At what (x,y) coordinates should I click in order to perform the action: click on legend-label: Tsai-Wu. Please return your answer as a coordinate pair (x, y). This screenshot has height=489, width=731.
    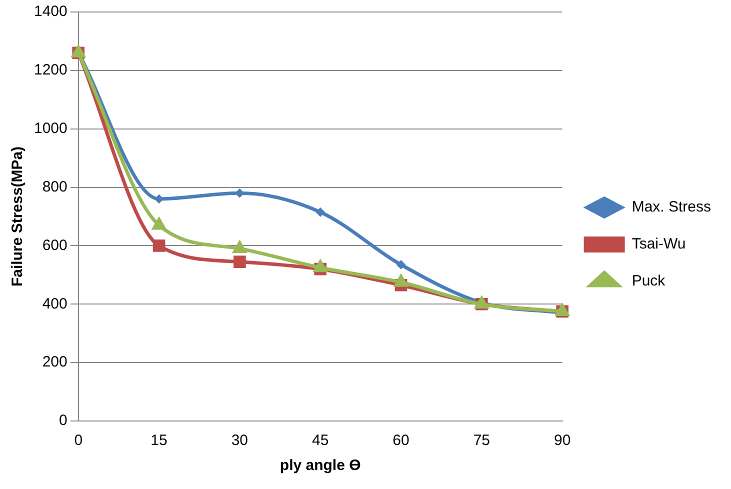
    Looking at the image, I should click on (659, 244).